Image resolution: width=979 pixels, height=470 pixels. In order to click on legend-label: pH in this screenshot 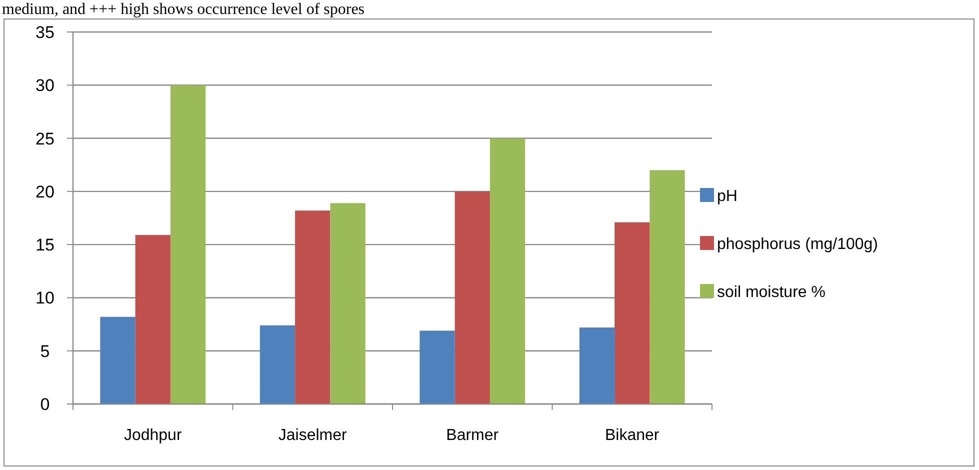, I will do `click(727, 196)`.